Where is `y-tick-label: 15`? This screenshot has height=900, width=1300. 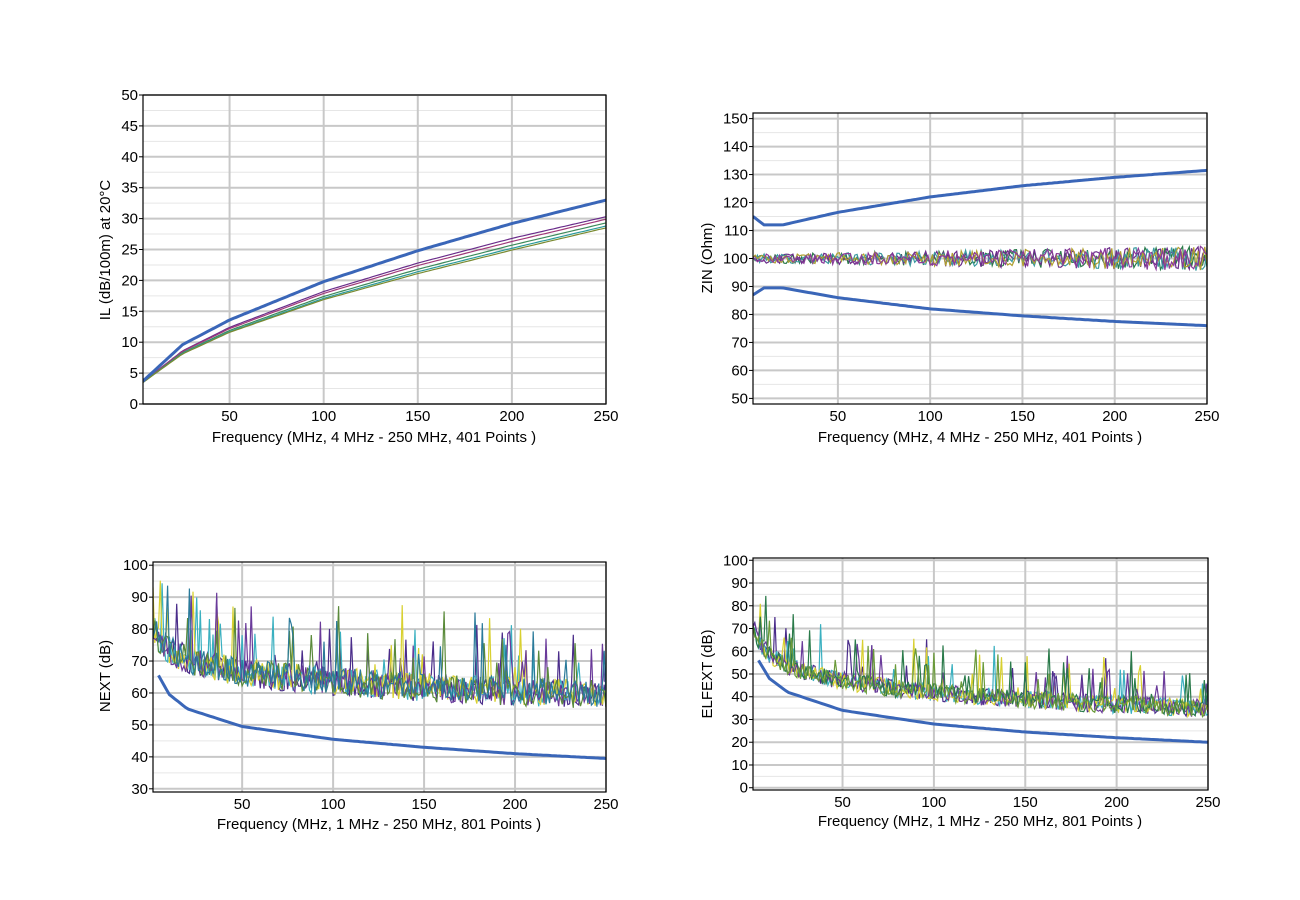
y-tick-label: 15 is located at coordinates (129, 311).